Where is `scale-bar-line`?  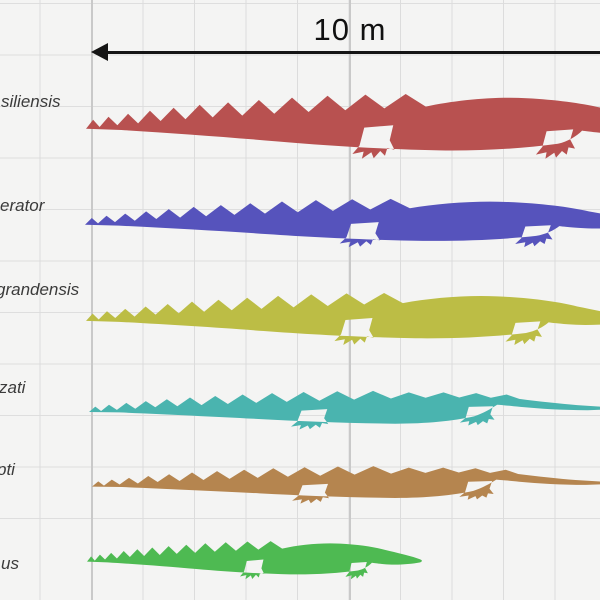 scale-bar-line is located at coordinates (348, 52).